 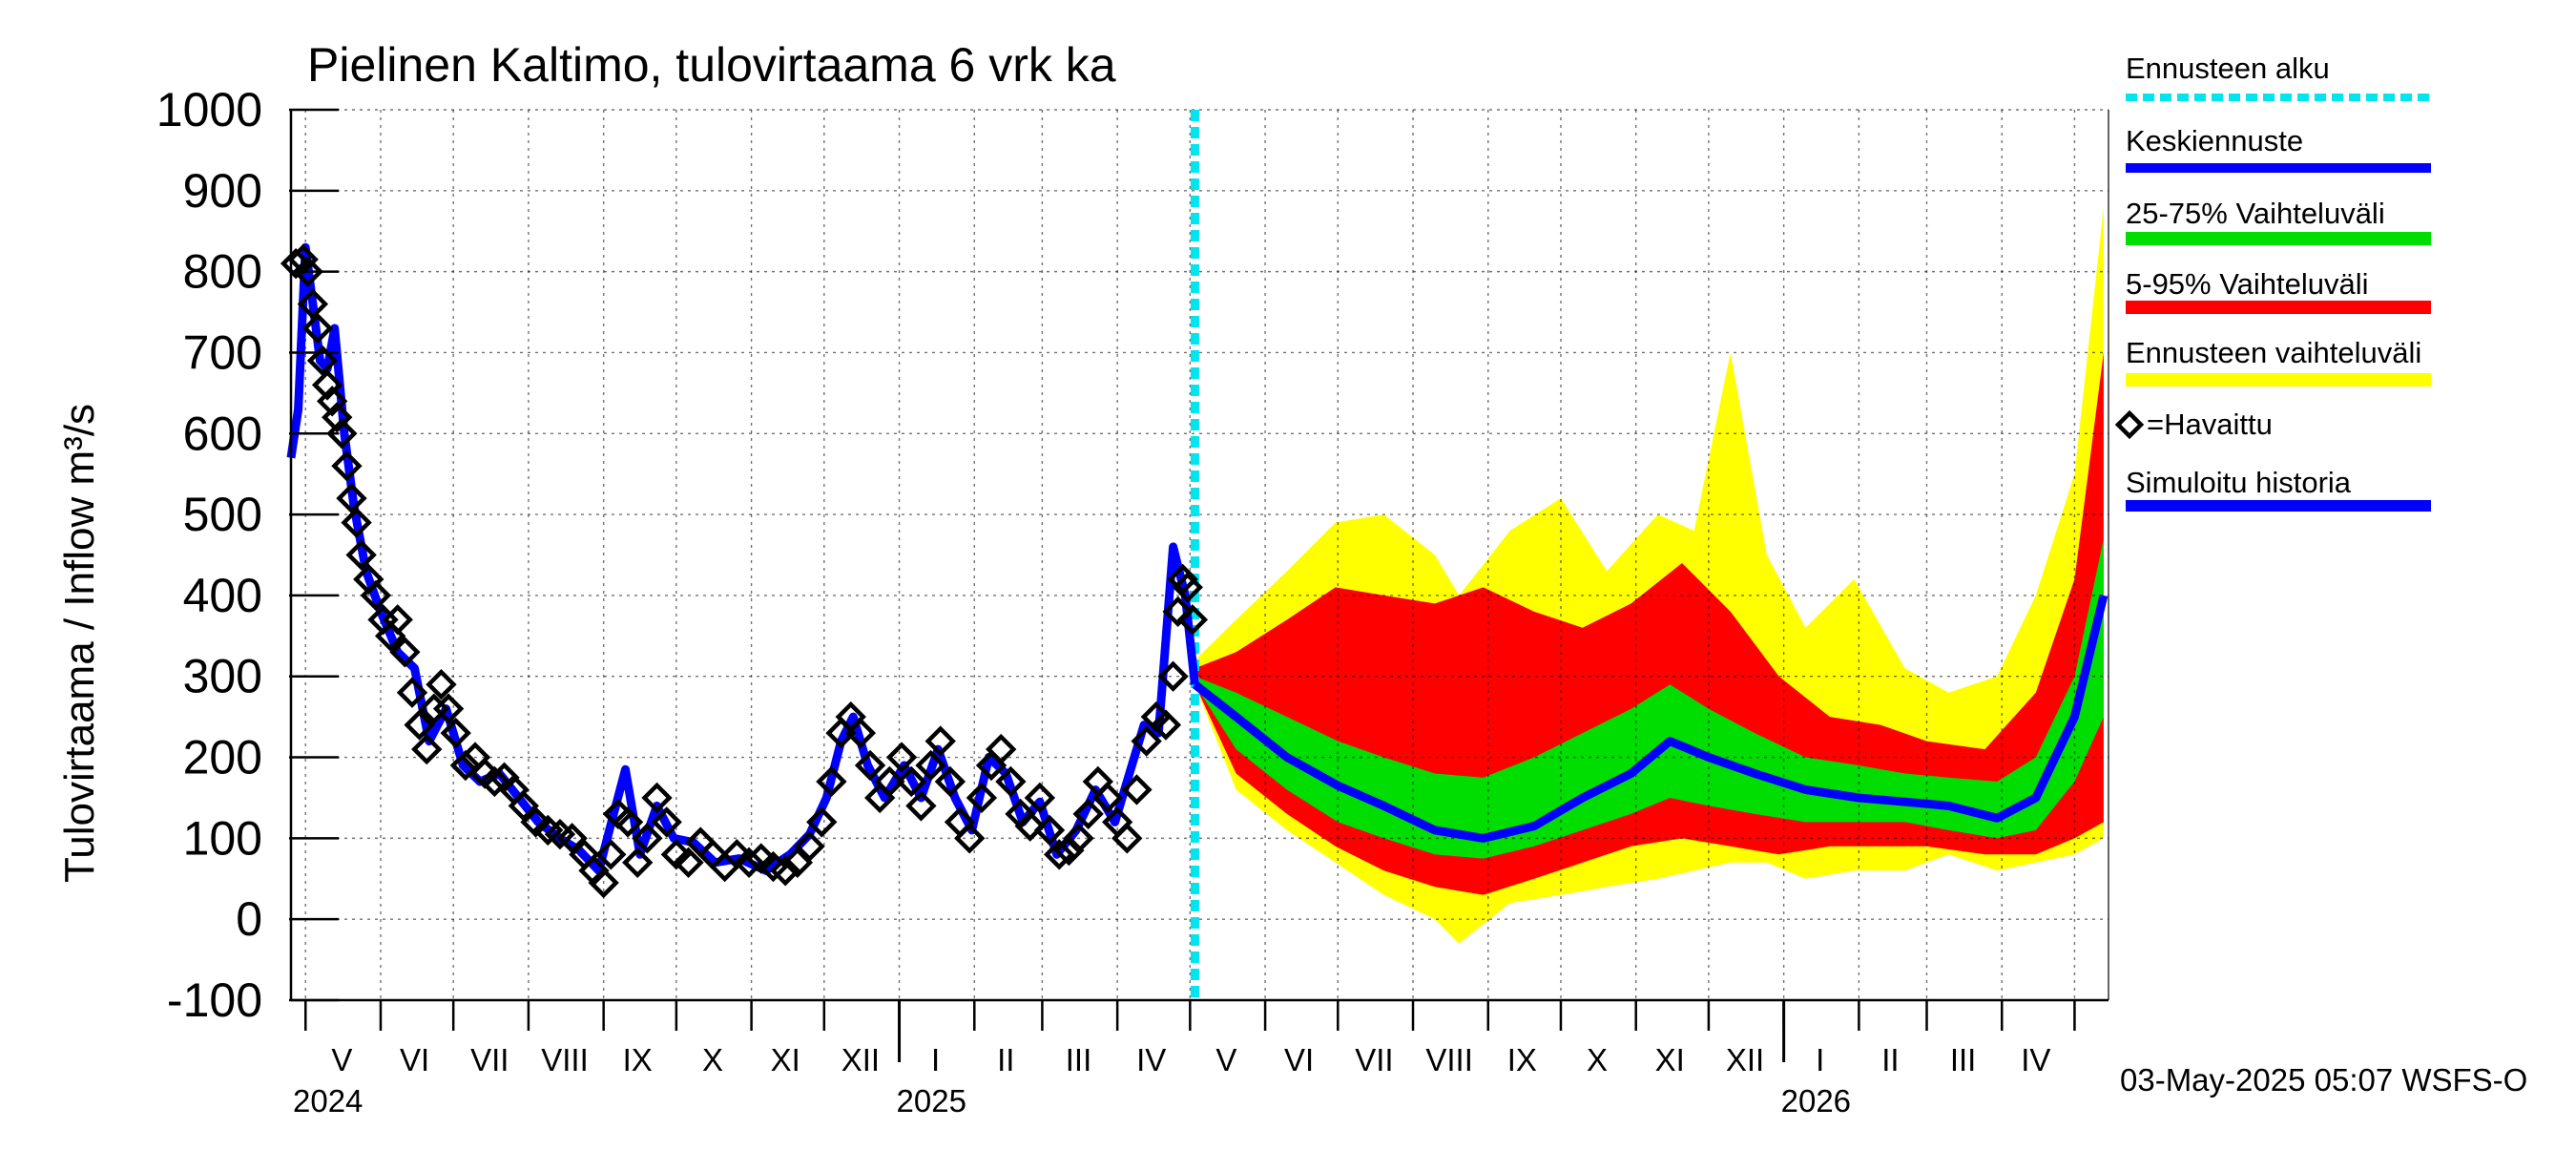 What do you see at coordinates (638, 1059) in the screenshot?
I see `month-label: IX` at bounding box center [638, 1059].